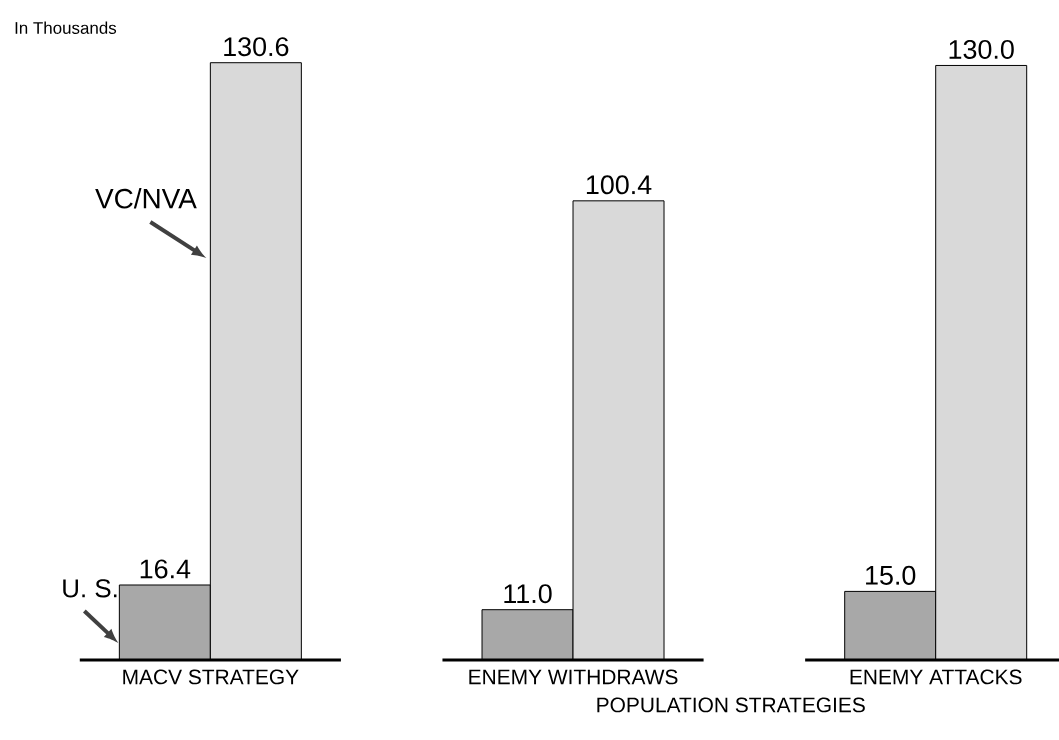 Image resolution: width=1059 pixels, height=740 pixels. What do you see at coordinates (528, 594) in the screenshot?
I see `data-label: 11.0` at bounding box center [528, 594].